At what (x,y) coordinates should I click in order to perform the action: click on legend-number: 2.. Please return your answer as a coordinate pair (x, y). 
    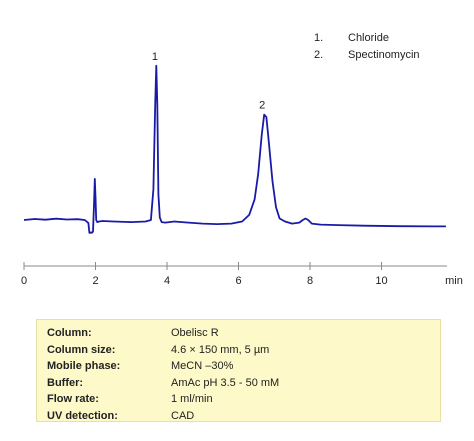
    Looking at the image, I should click on (319, 55).